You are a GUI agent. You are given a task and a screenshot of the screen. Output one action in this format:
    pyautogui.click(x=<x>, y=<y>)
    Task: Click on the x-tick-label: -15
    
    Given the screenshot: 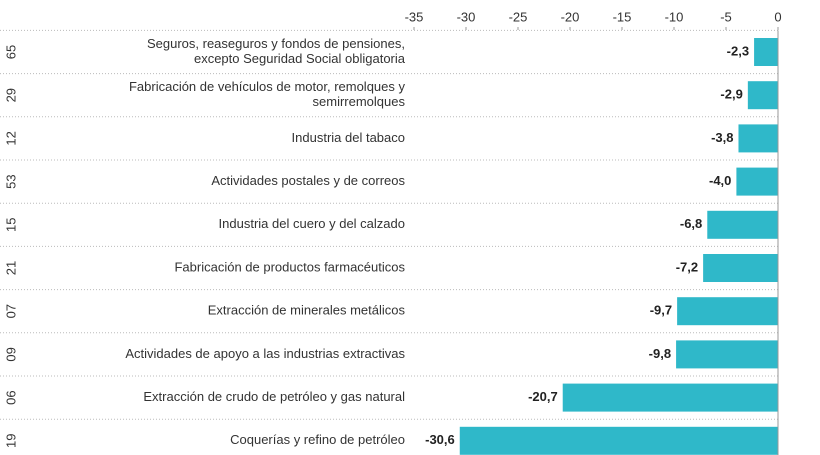 What is the action you would take?
    pyautogui.click(x=622, y=16)
    